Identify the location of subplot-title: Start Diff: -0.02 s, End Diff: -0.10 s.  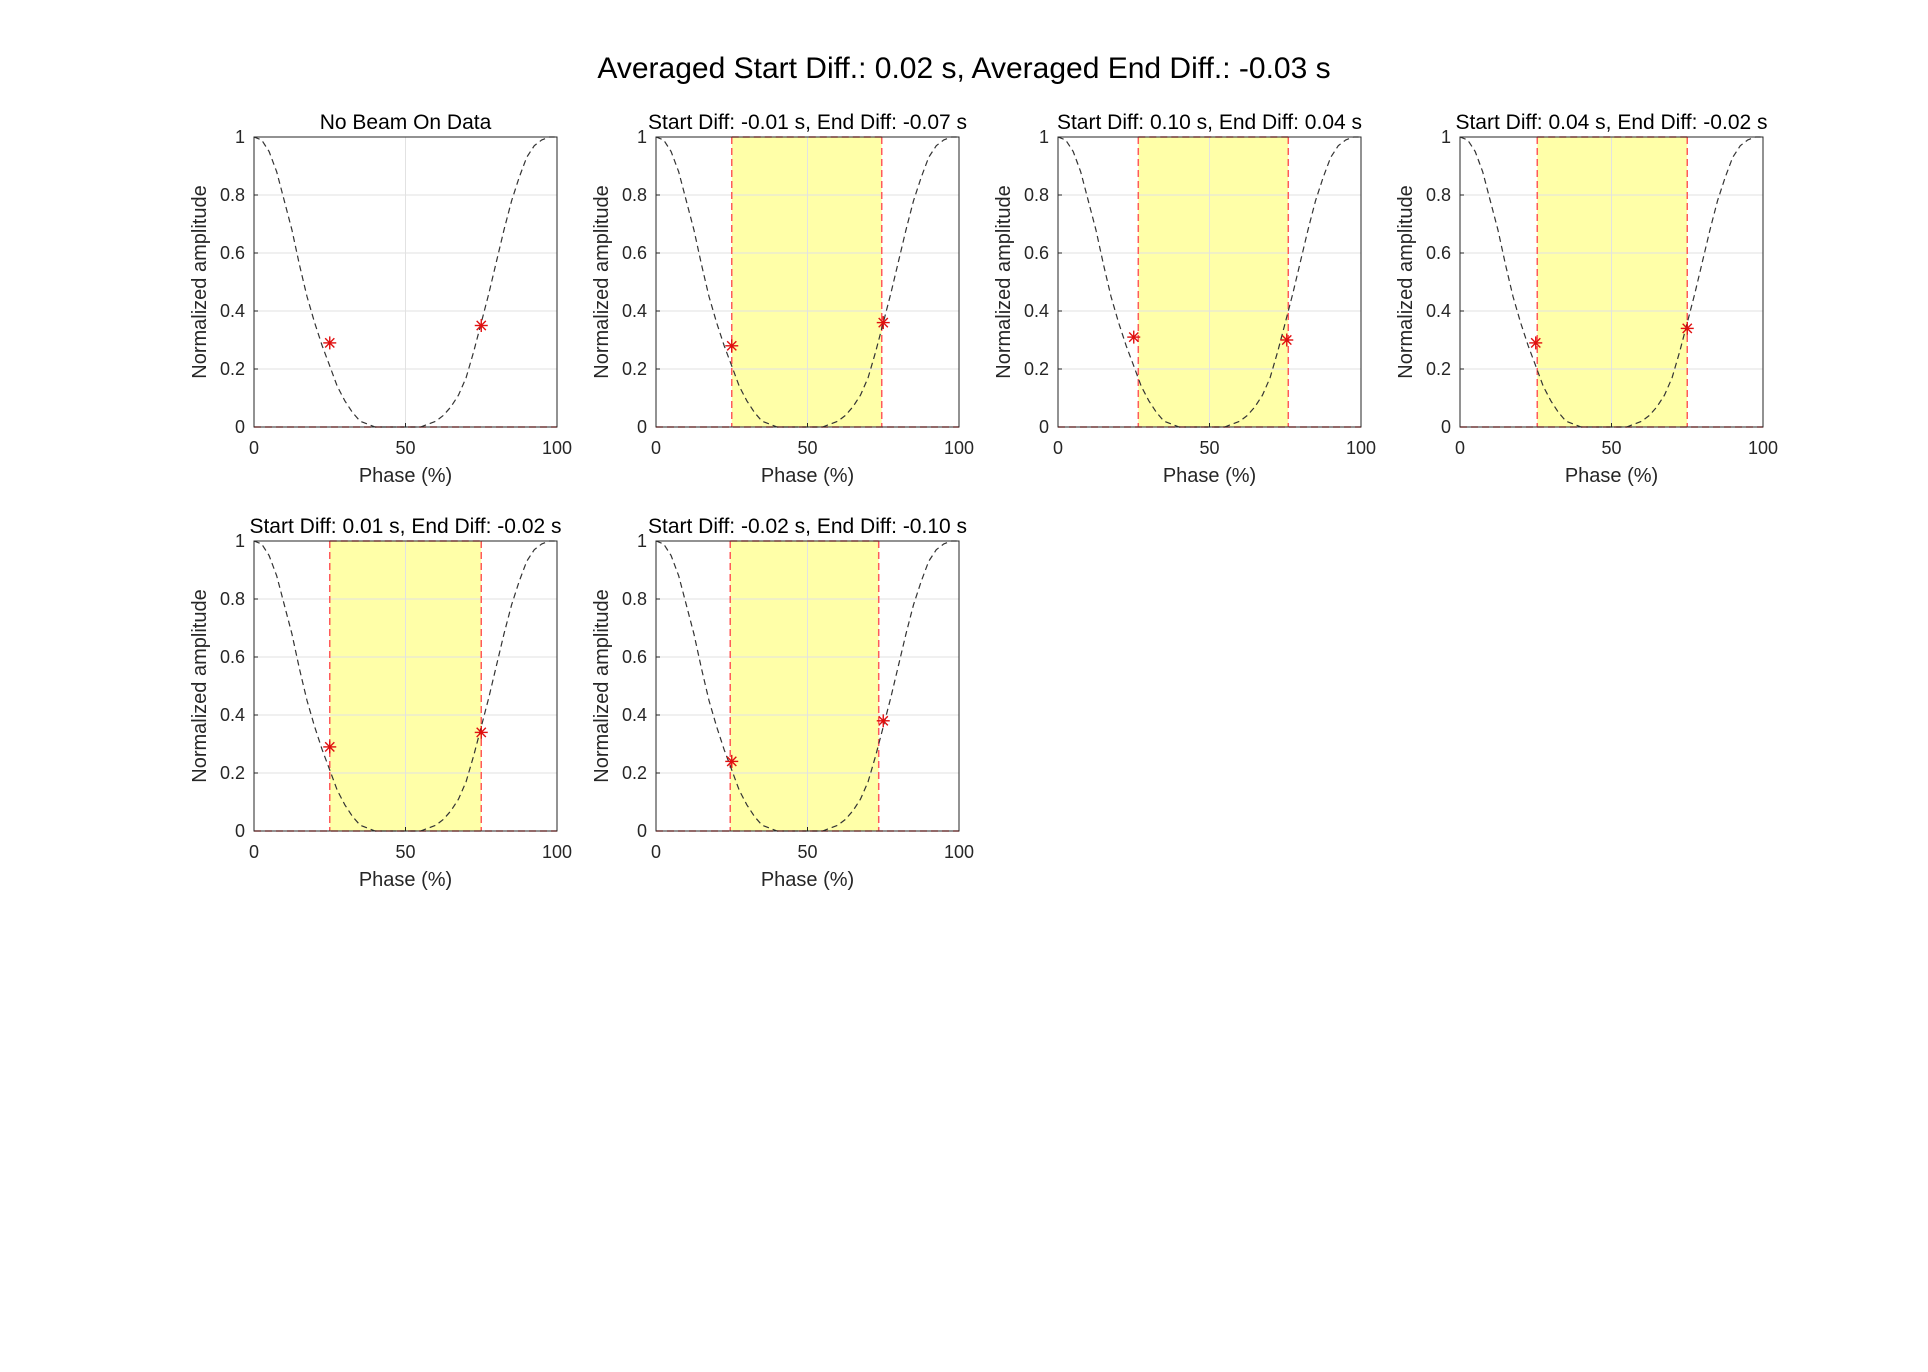
(807, 526).